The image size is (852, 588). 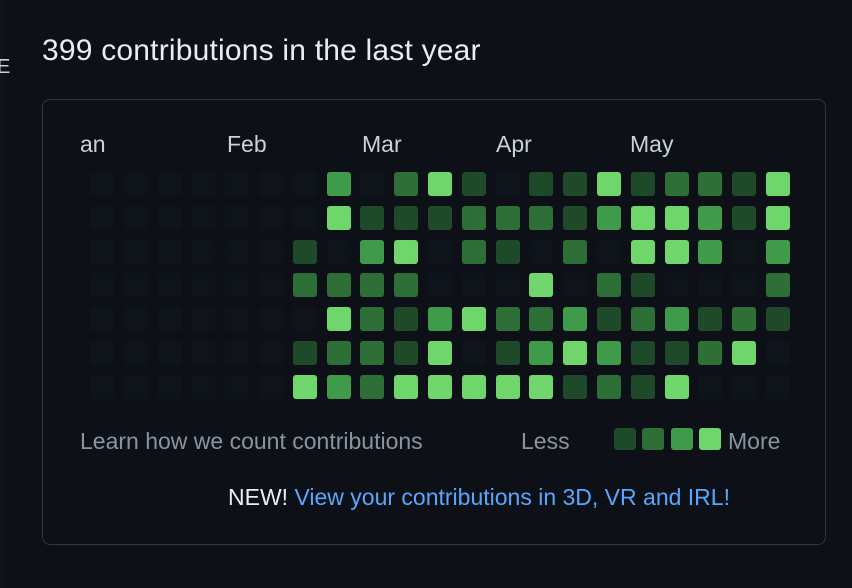 I want to click on learn-contributions-link: Learn how we count contributions, so click(x=251, y=441).